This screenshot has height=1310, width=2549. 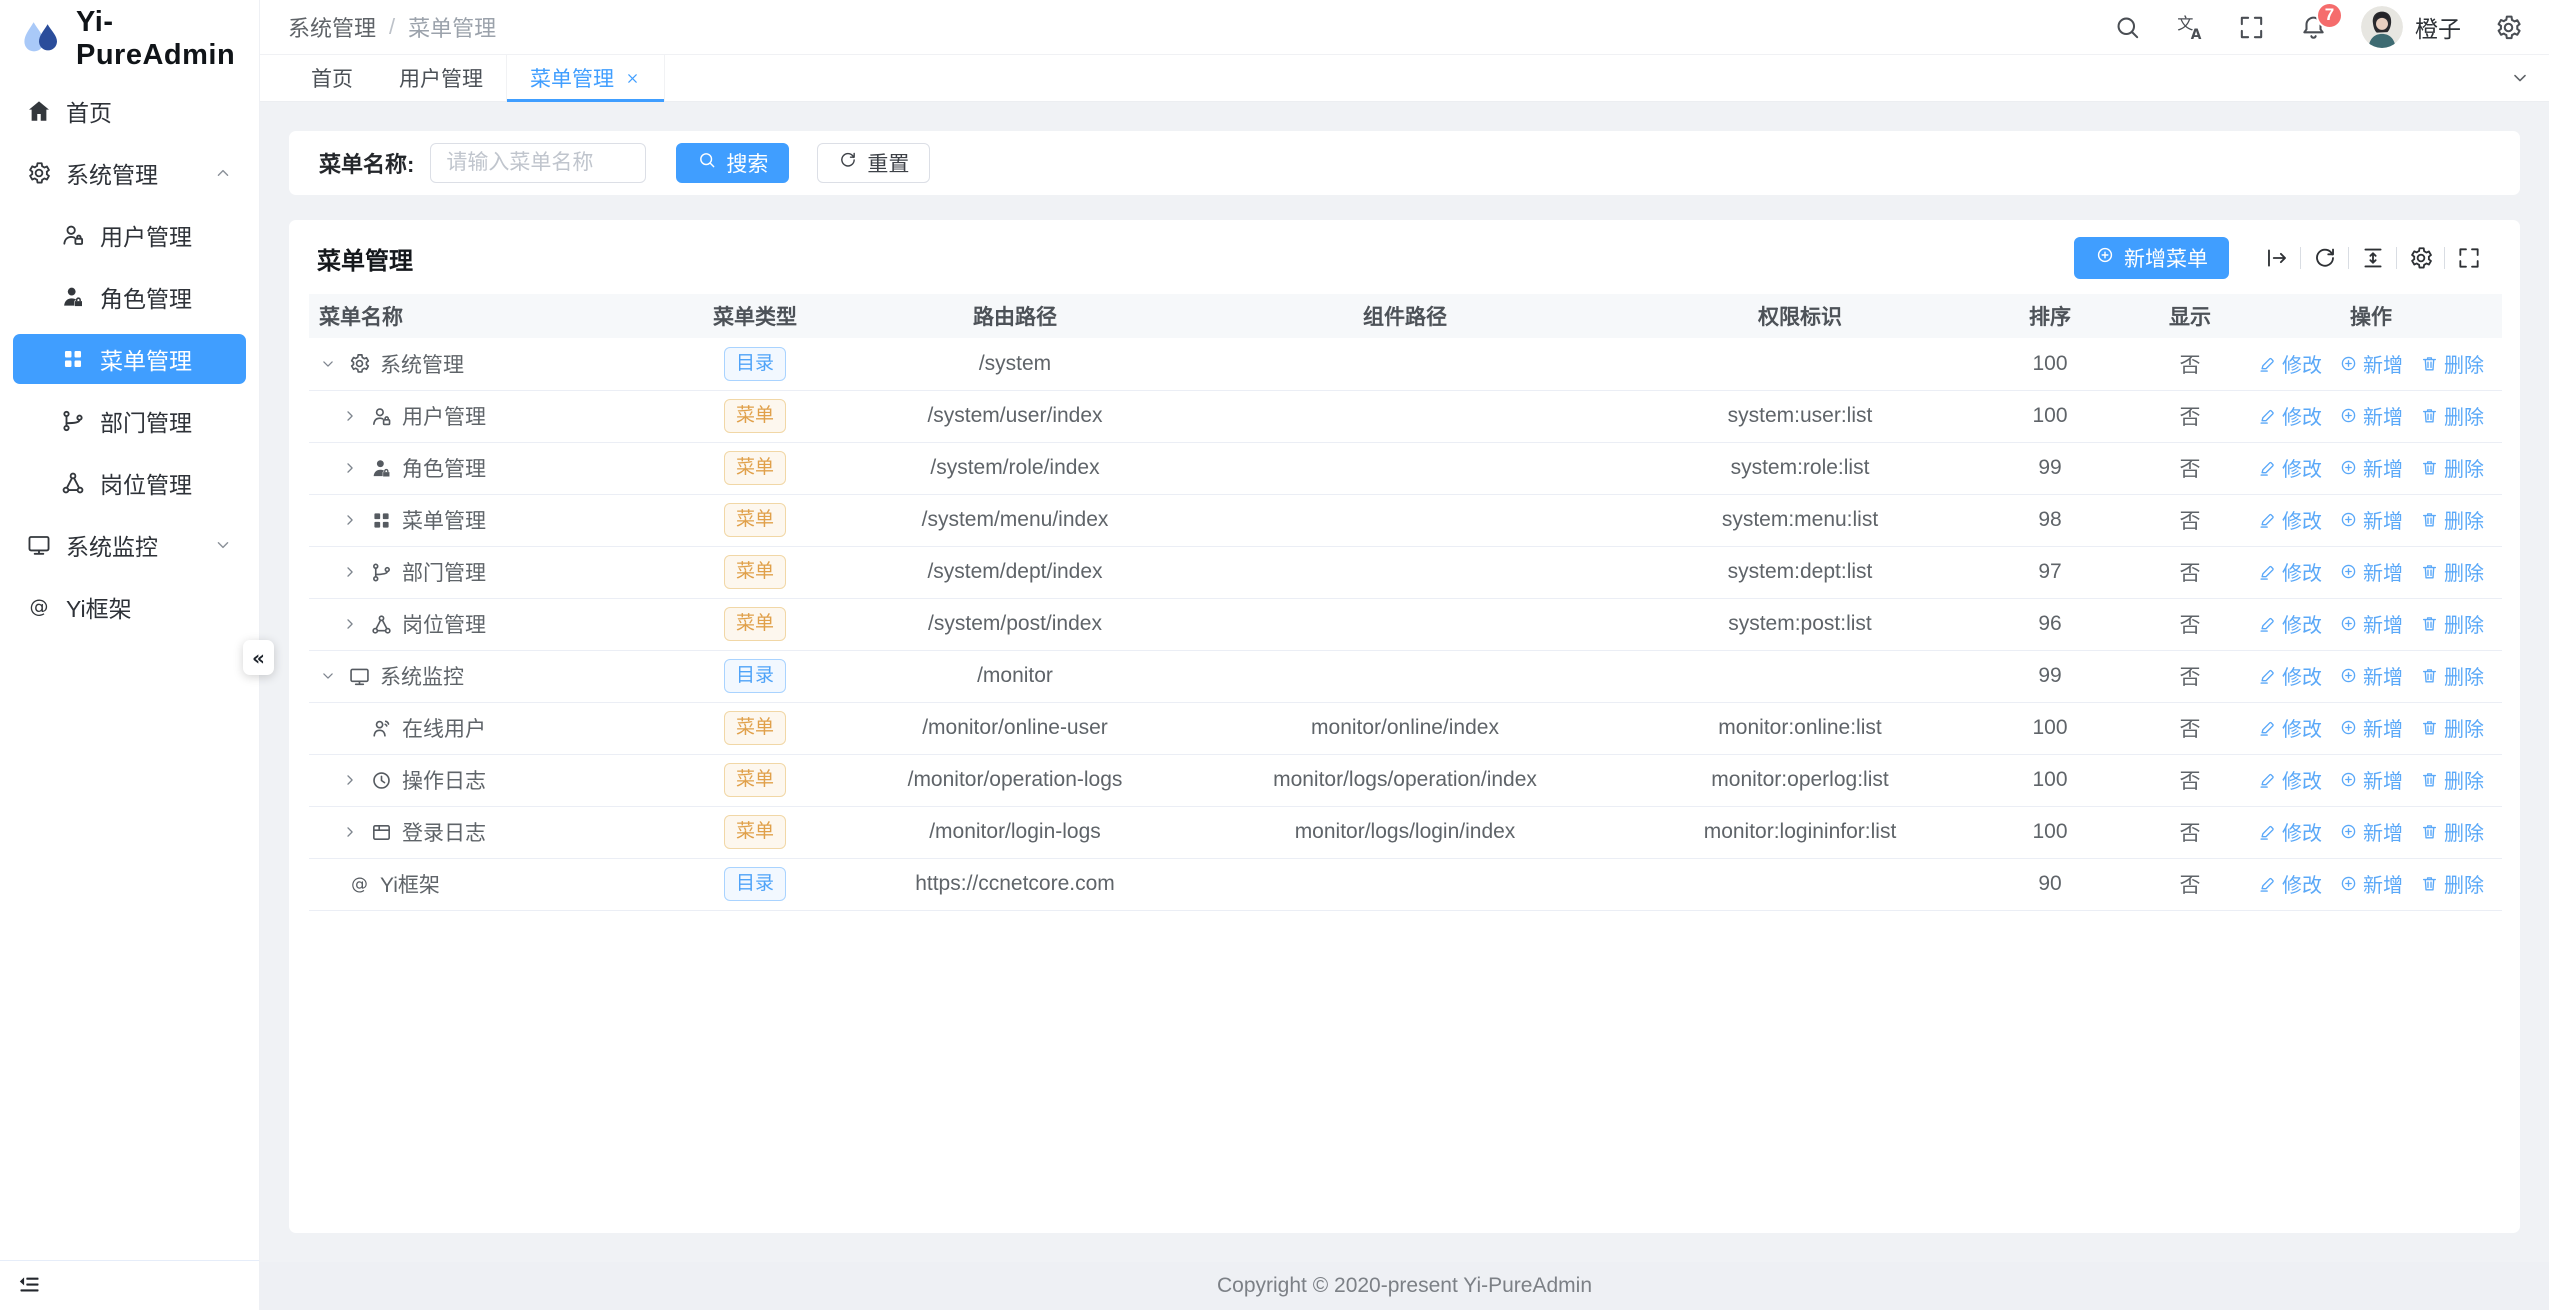 What do you see at coordinates (2127, 27) in the screenshot?
I see `search-button` at bounding box center [2127, 27].